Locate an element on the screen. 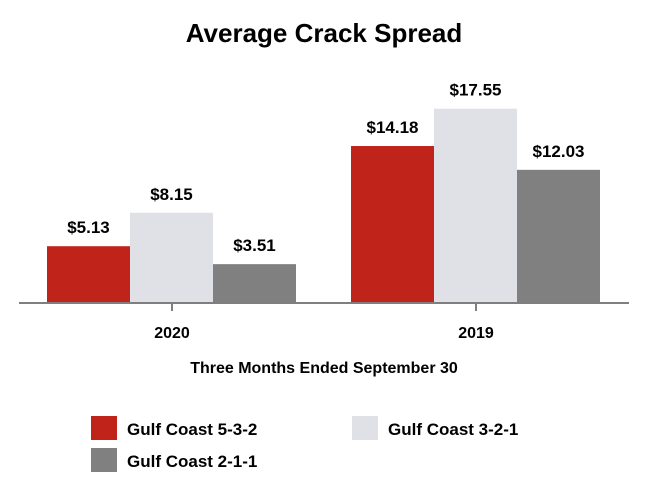  bar-gulf-coast-2-1-1-2019 is located at coordinates (558, 236).